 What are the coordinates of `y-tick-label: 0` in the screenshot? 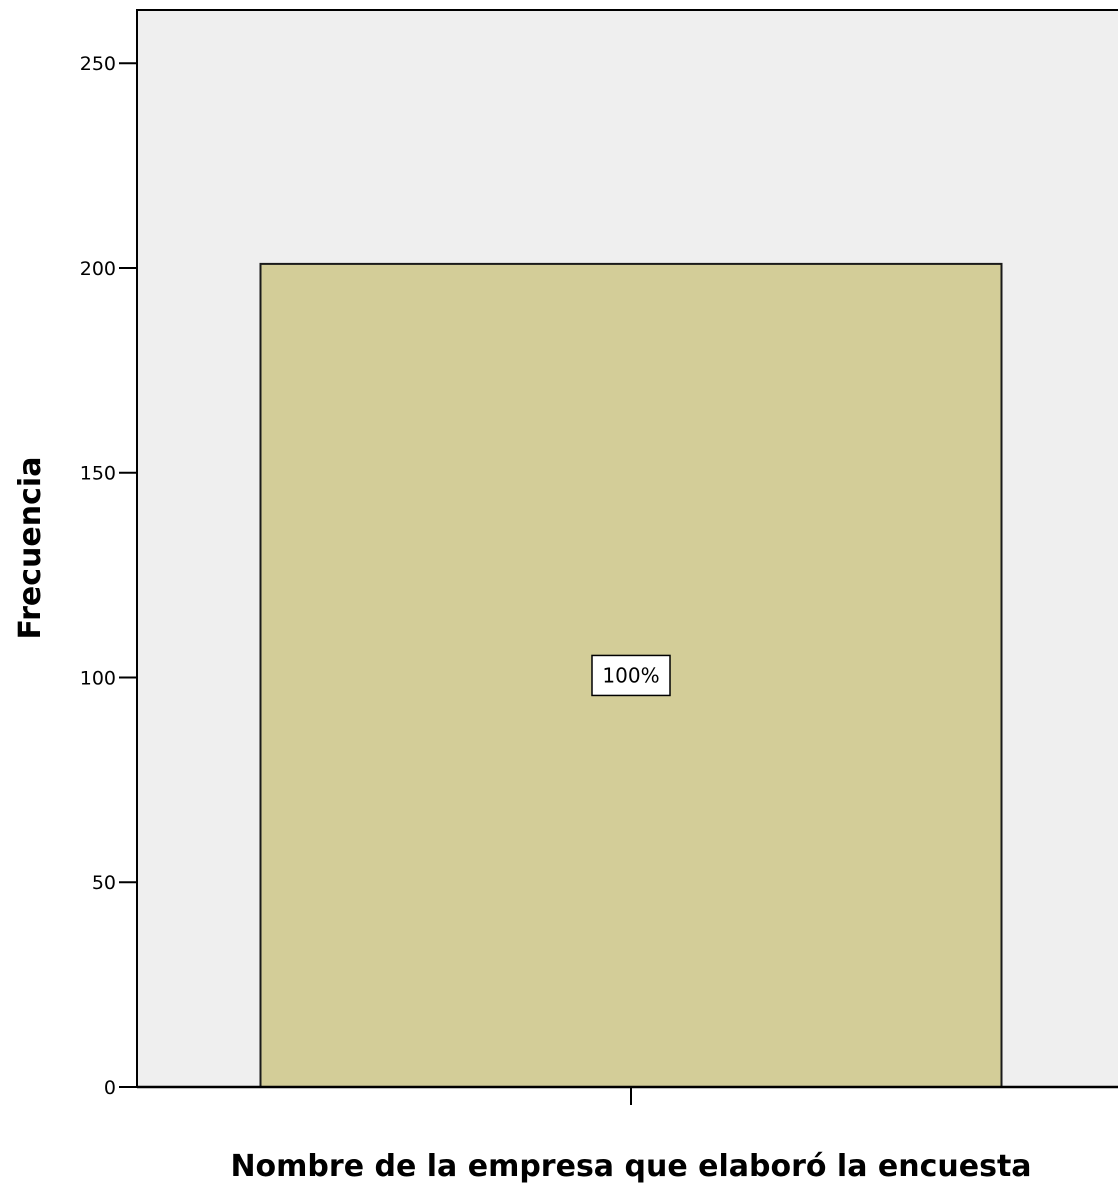 It's located at (110, 1088).